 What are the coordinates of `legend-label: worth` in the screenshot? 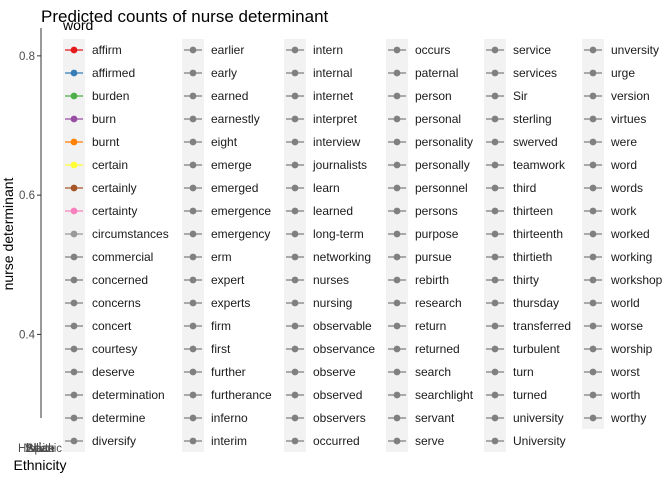 It's located at (625, 395).